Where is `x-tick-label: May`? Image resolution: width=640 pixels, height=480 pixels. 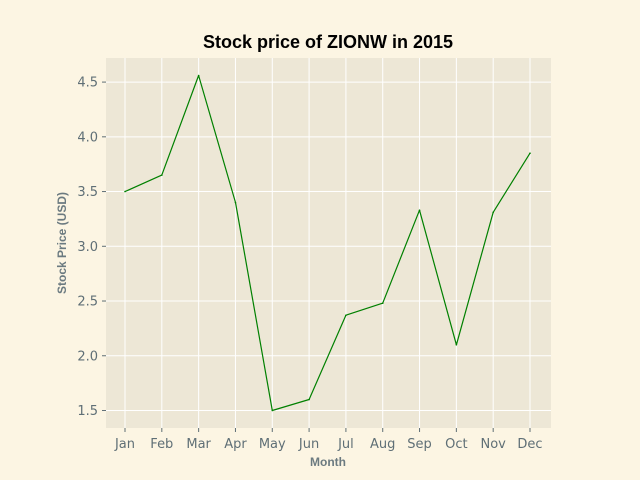
x-tick-label: May is located at coordinates (272, 444).